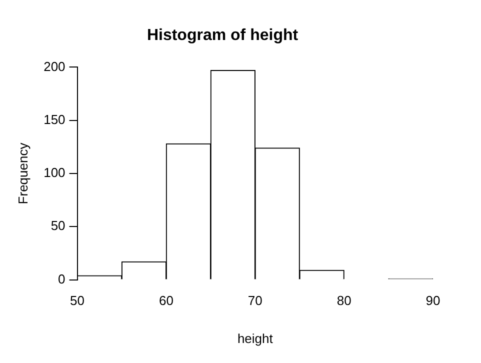 The width and height of the screenshot is (481, 363). What do you see at coordinates (344, 300) in the screenshot?
I see `x-tick-label: 80` at bounding box center [344, 300].